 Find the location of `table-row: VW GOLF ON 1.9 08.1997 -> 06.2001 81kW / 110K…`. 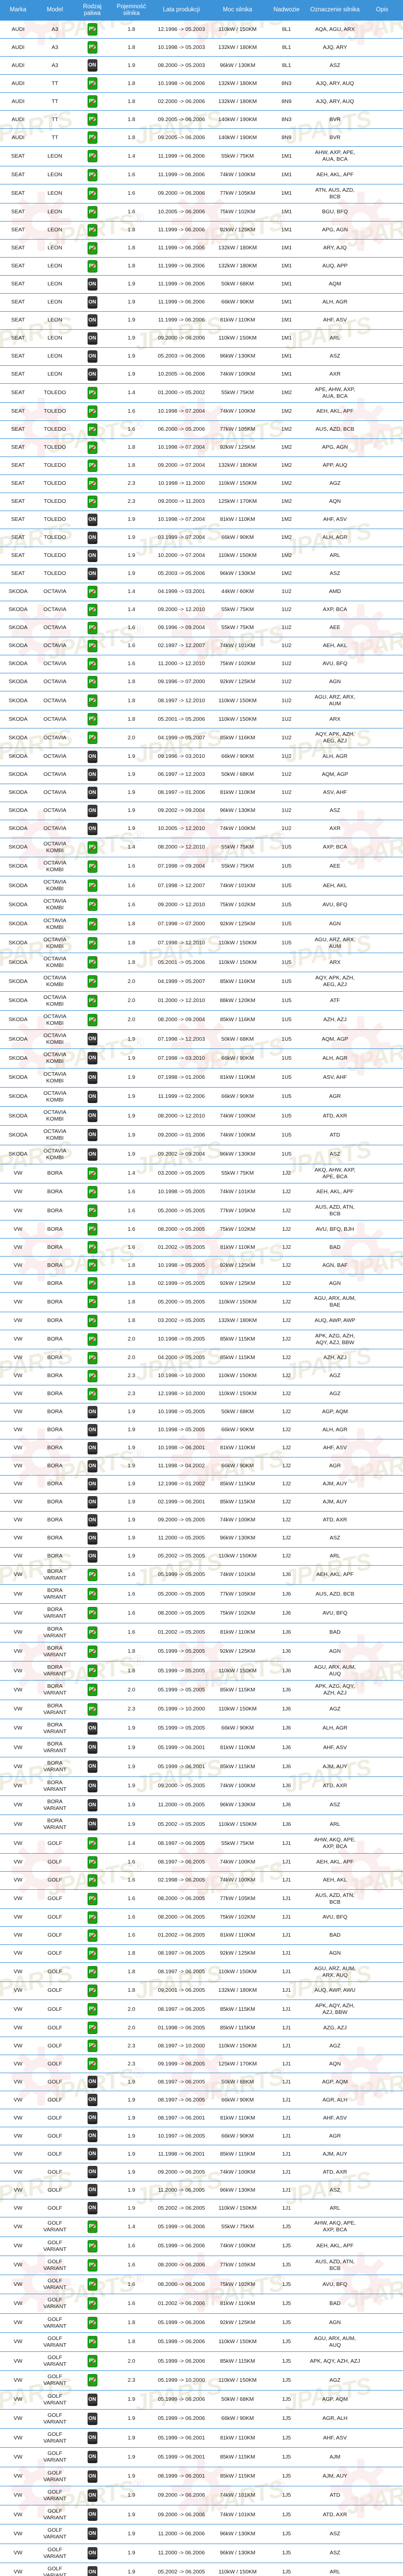

table-row: VW GOLF ON 1.9 08.1997 -> 06.2001 81kW / 110K… is located at coordinates (202, 2119).